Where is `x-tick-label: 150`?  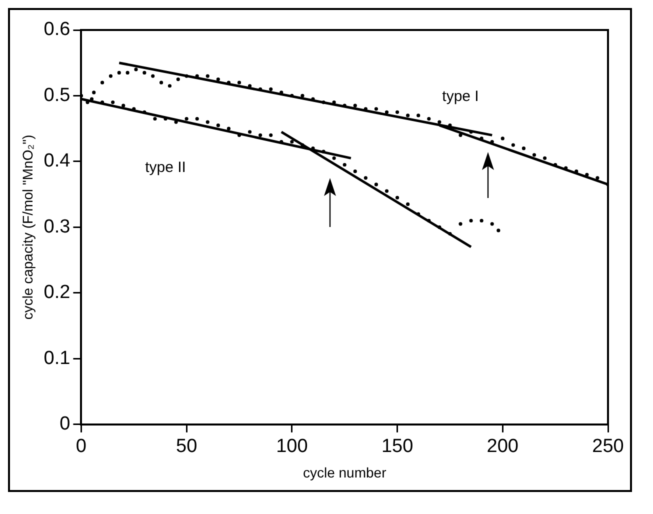 x-tick-label: 150 is located at coordinates (397, 447).